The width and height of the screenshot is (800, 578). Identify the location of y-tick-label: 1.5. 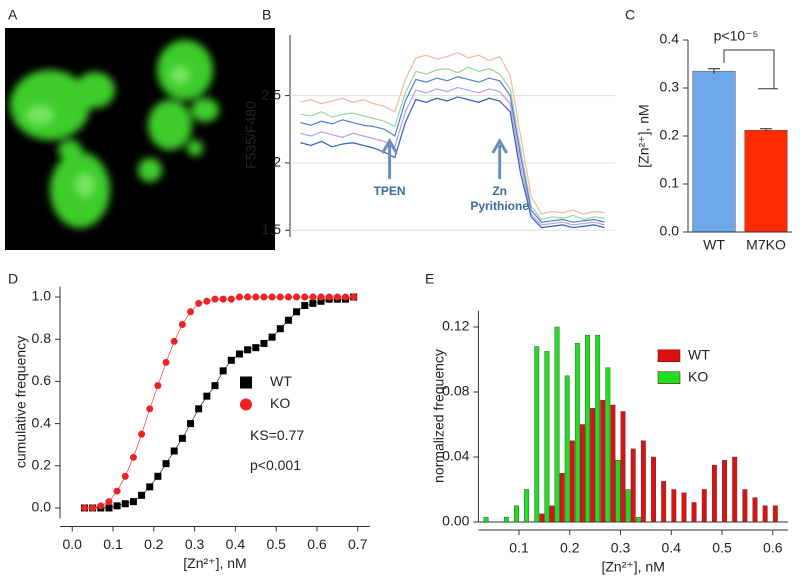
(272, 229).